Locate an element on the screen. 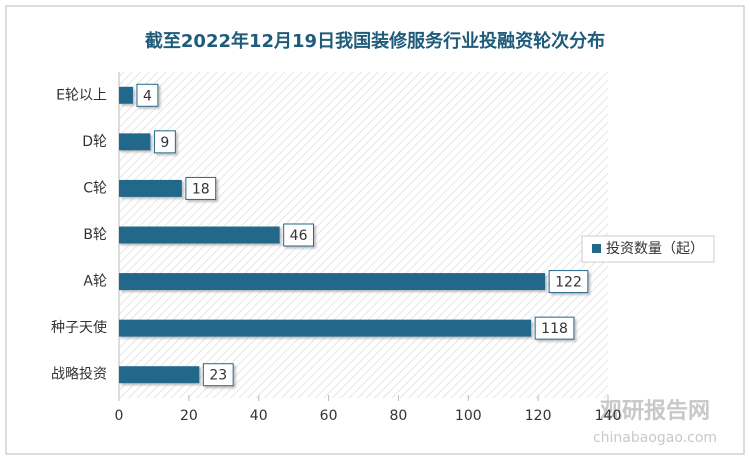 The image size is (750, 461). x-tick-label: 120 is located at coordinates (538, 416).